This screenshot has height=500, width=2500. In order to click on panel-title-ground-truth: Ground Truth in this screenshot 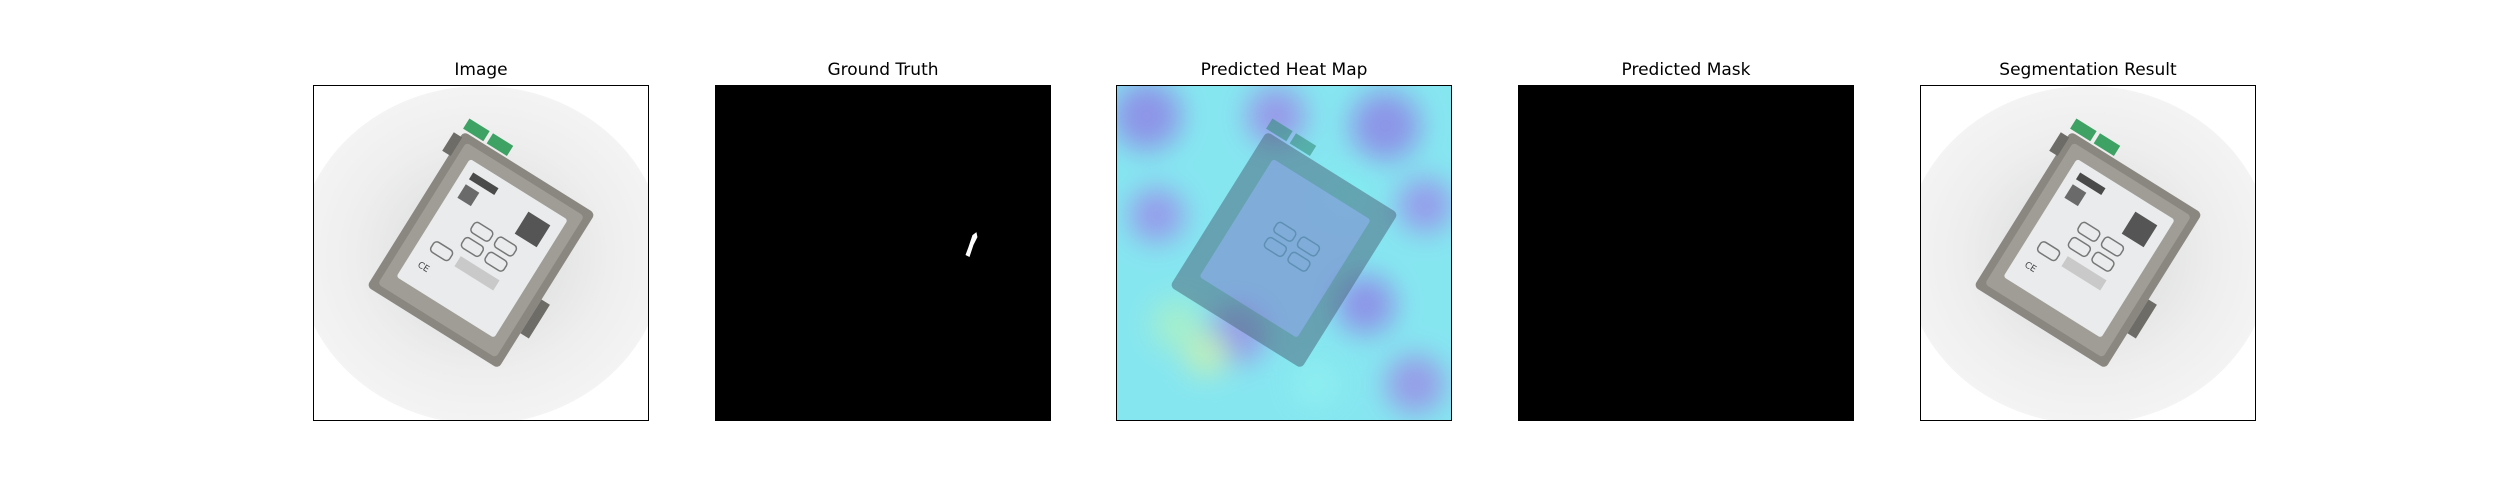, I will do `click(883, 70)`.